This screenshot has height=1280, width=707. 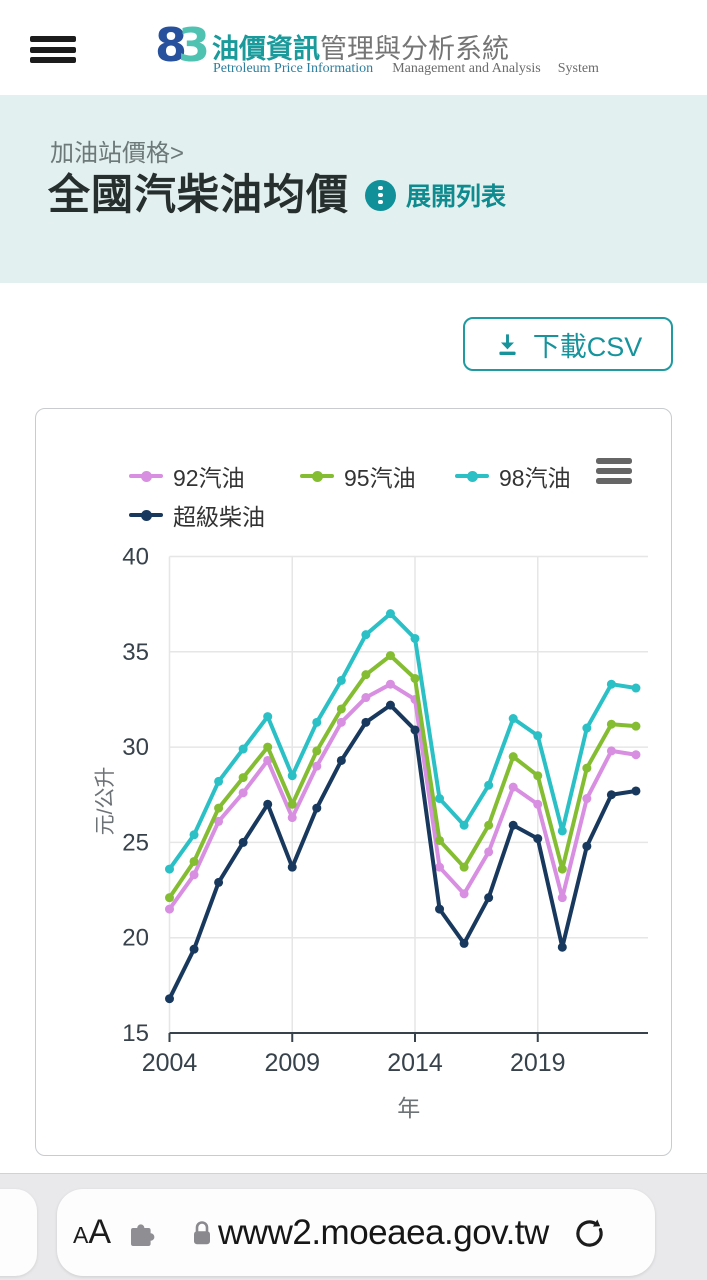 What do you see at coordinates (456, 197) in the screenshot?
I see `expand-list-link: 展開列表` at bounding box center [456, 197].